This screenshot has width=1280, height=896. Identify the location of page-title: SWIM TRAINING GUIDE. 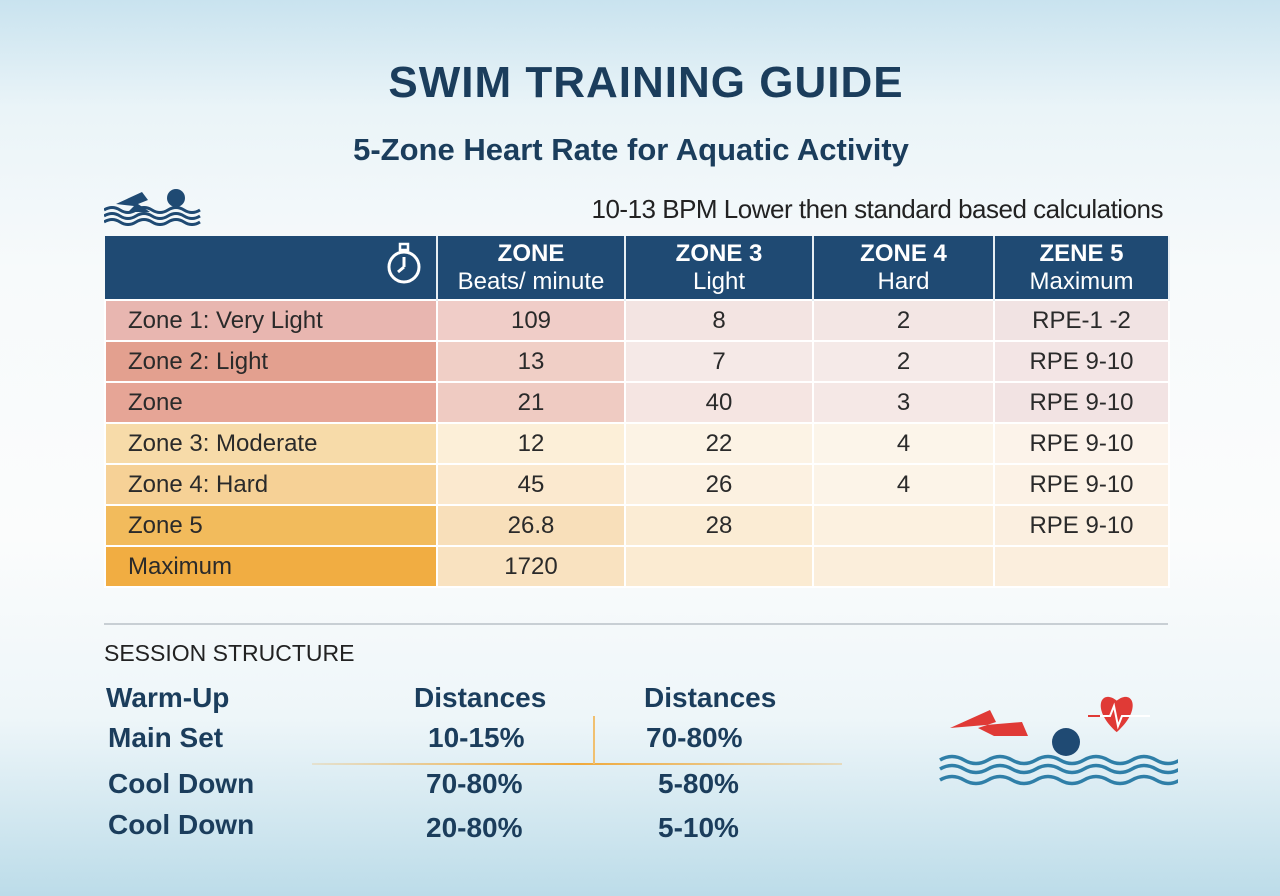
(646, 82).